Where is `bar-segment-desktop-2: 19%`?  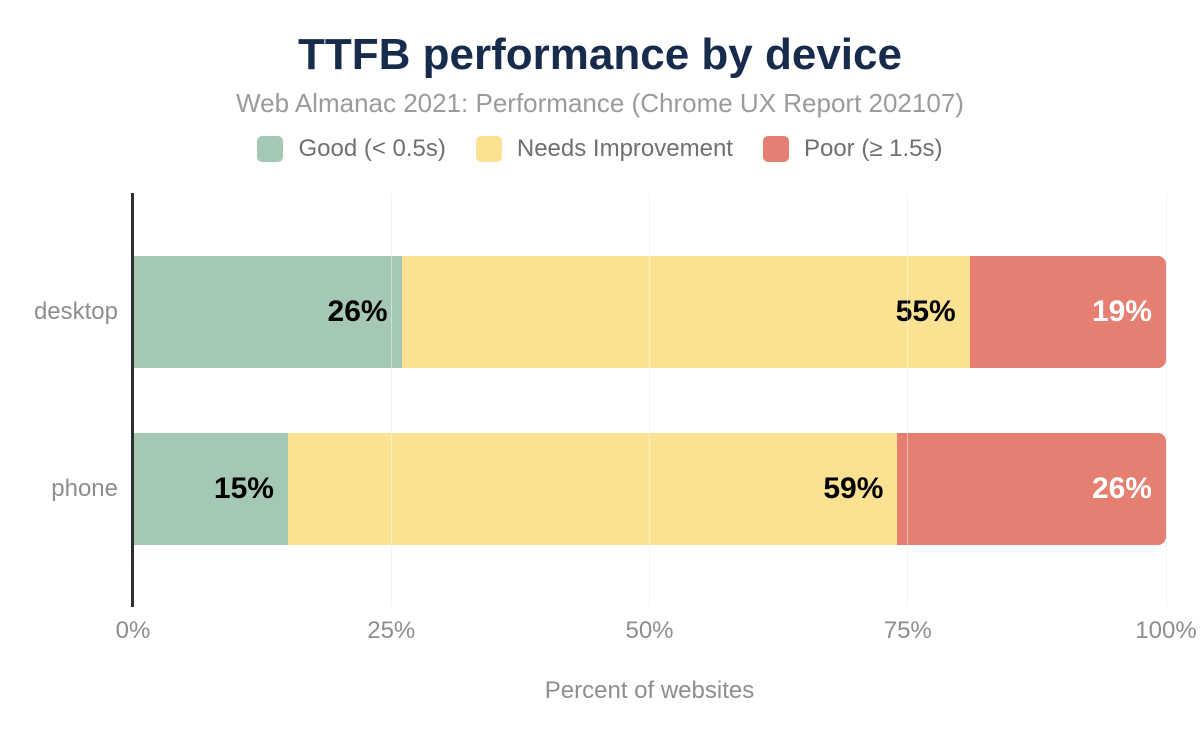
bar-segment-desktop-2: 19% is located at coordinates (1067, 312).